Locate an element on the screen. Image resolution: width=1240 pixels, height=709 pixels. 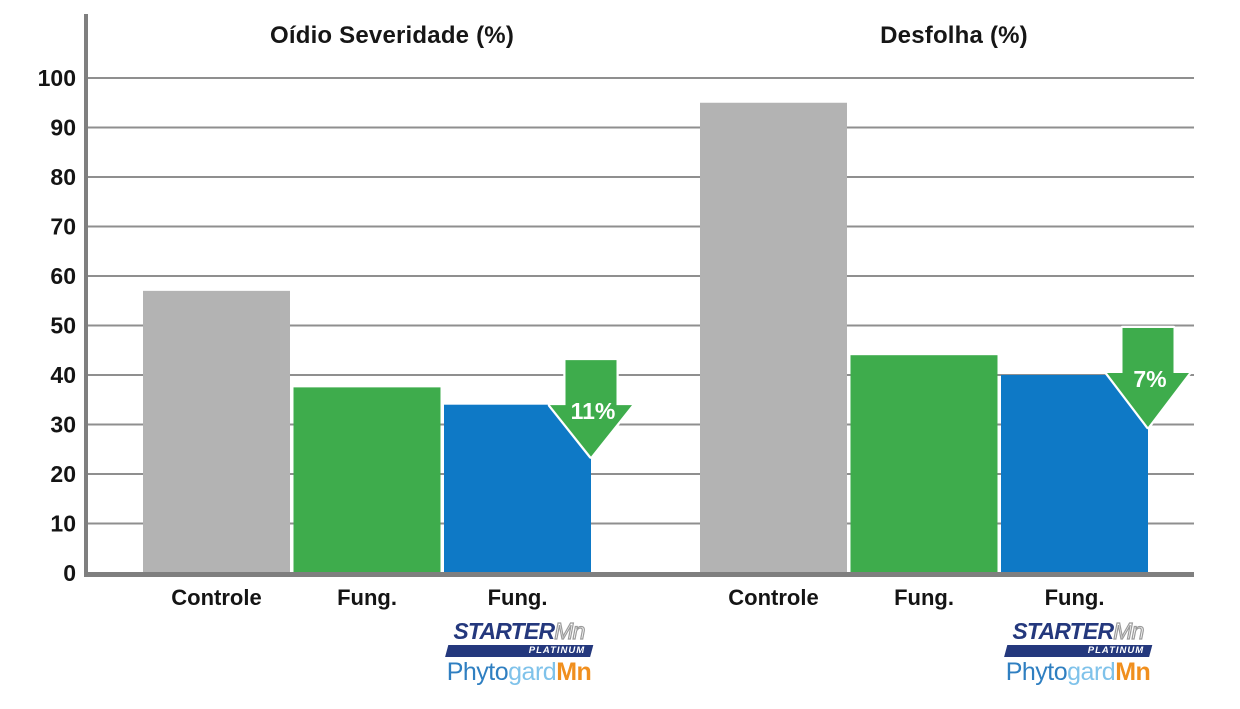
y-tick-label-0: 0 is located at coordinates (69, 573).